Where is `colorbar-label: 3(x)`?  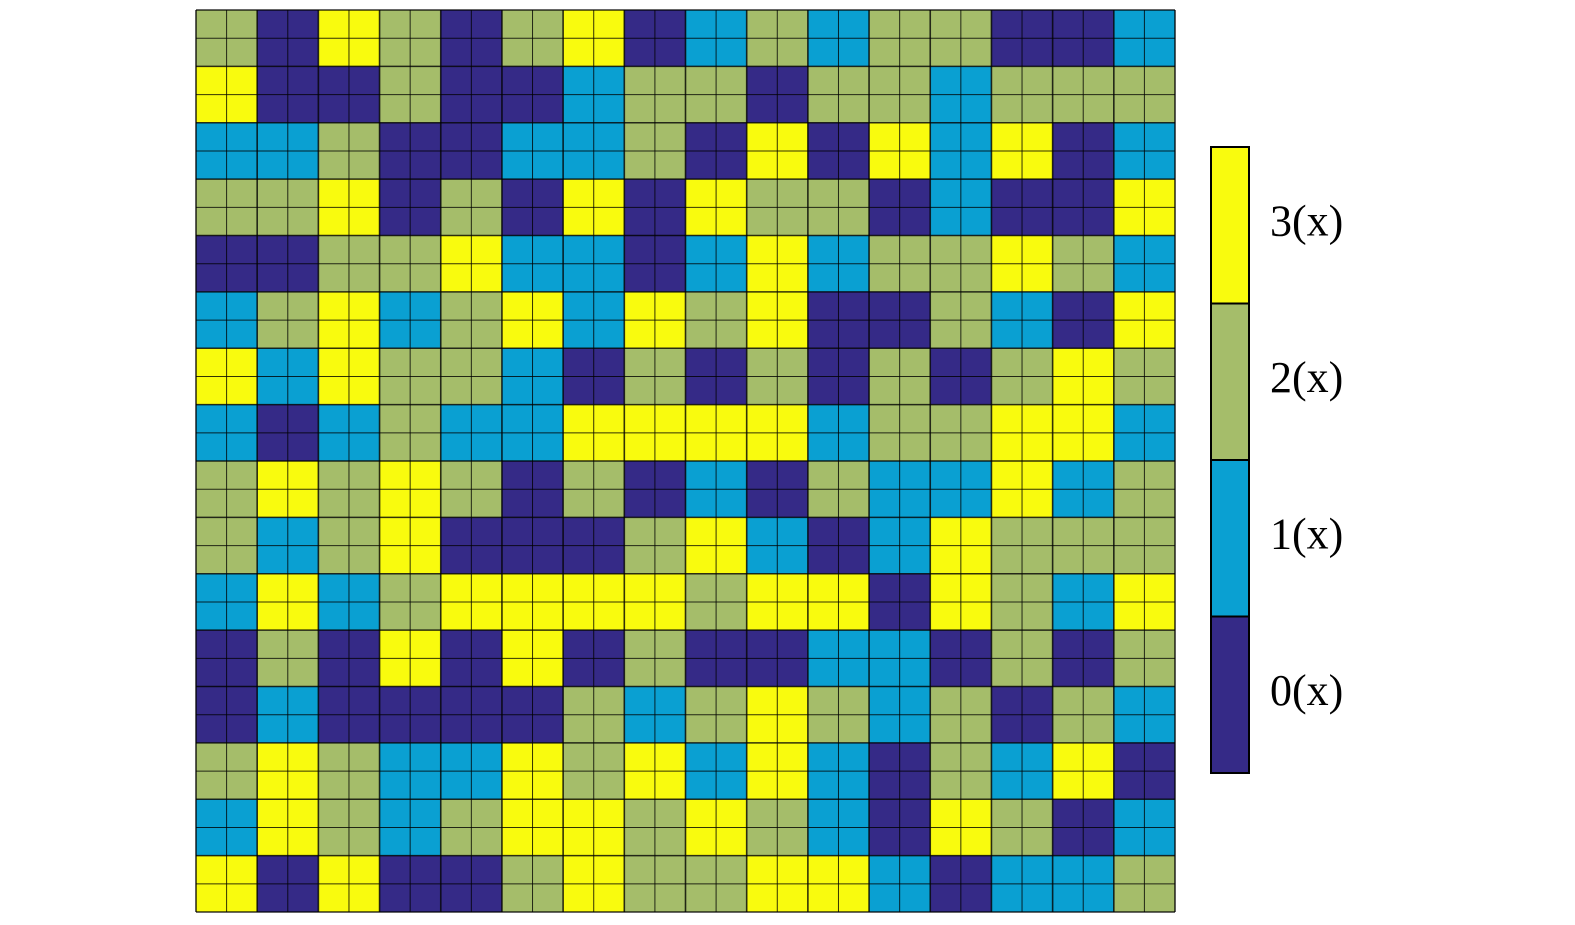
colorbar-label: 3(x) is located at coordinates (1306, 220).